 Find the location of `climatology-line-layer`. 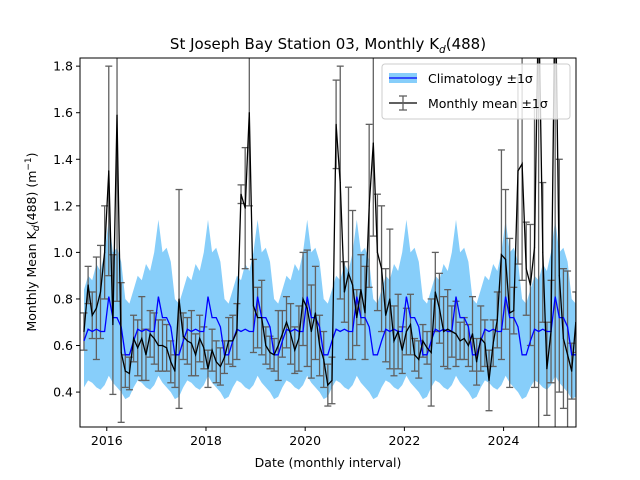

climatology-line-layer is located at coordinates (329, 326).